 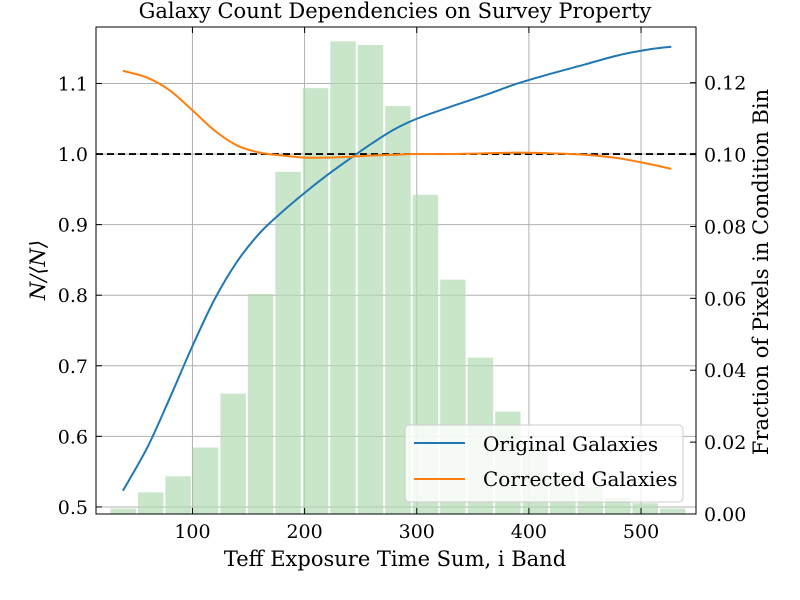 I want to click on y2-axis-label: Fraction of Pixels in Condition Bin, so click(x=761, y=272).